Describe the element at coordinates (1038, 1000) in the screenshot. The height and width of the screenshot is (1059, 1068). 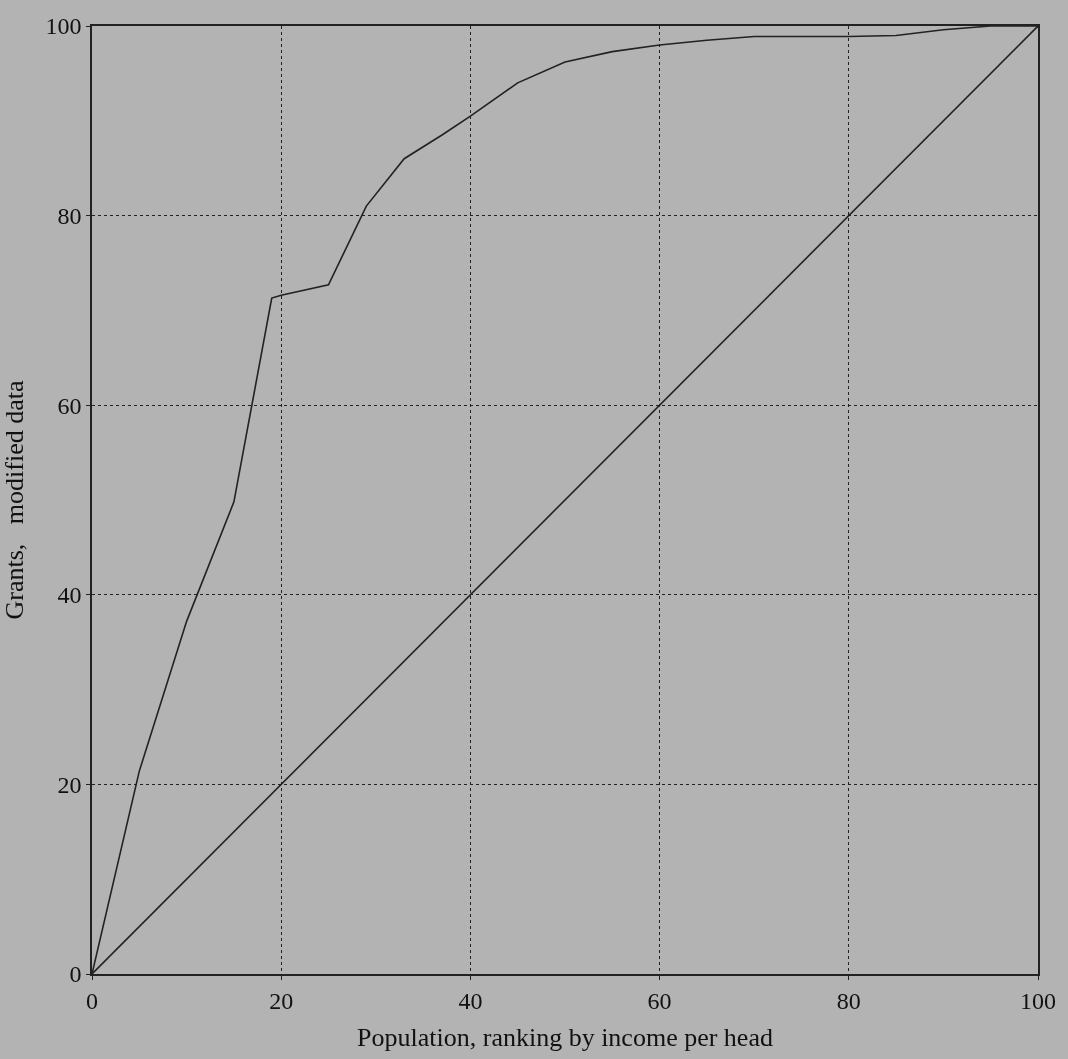
I see `x-tick-label: 100` at that location.